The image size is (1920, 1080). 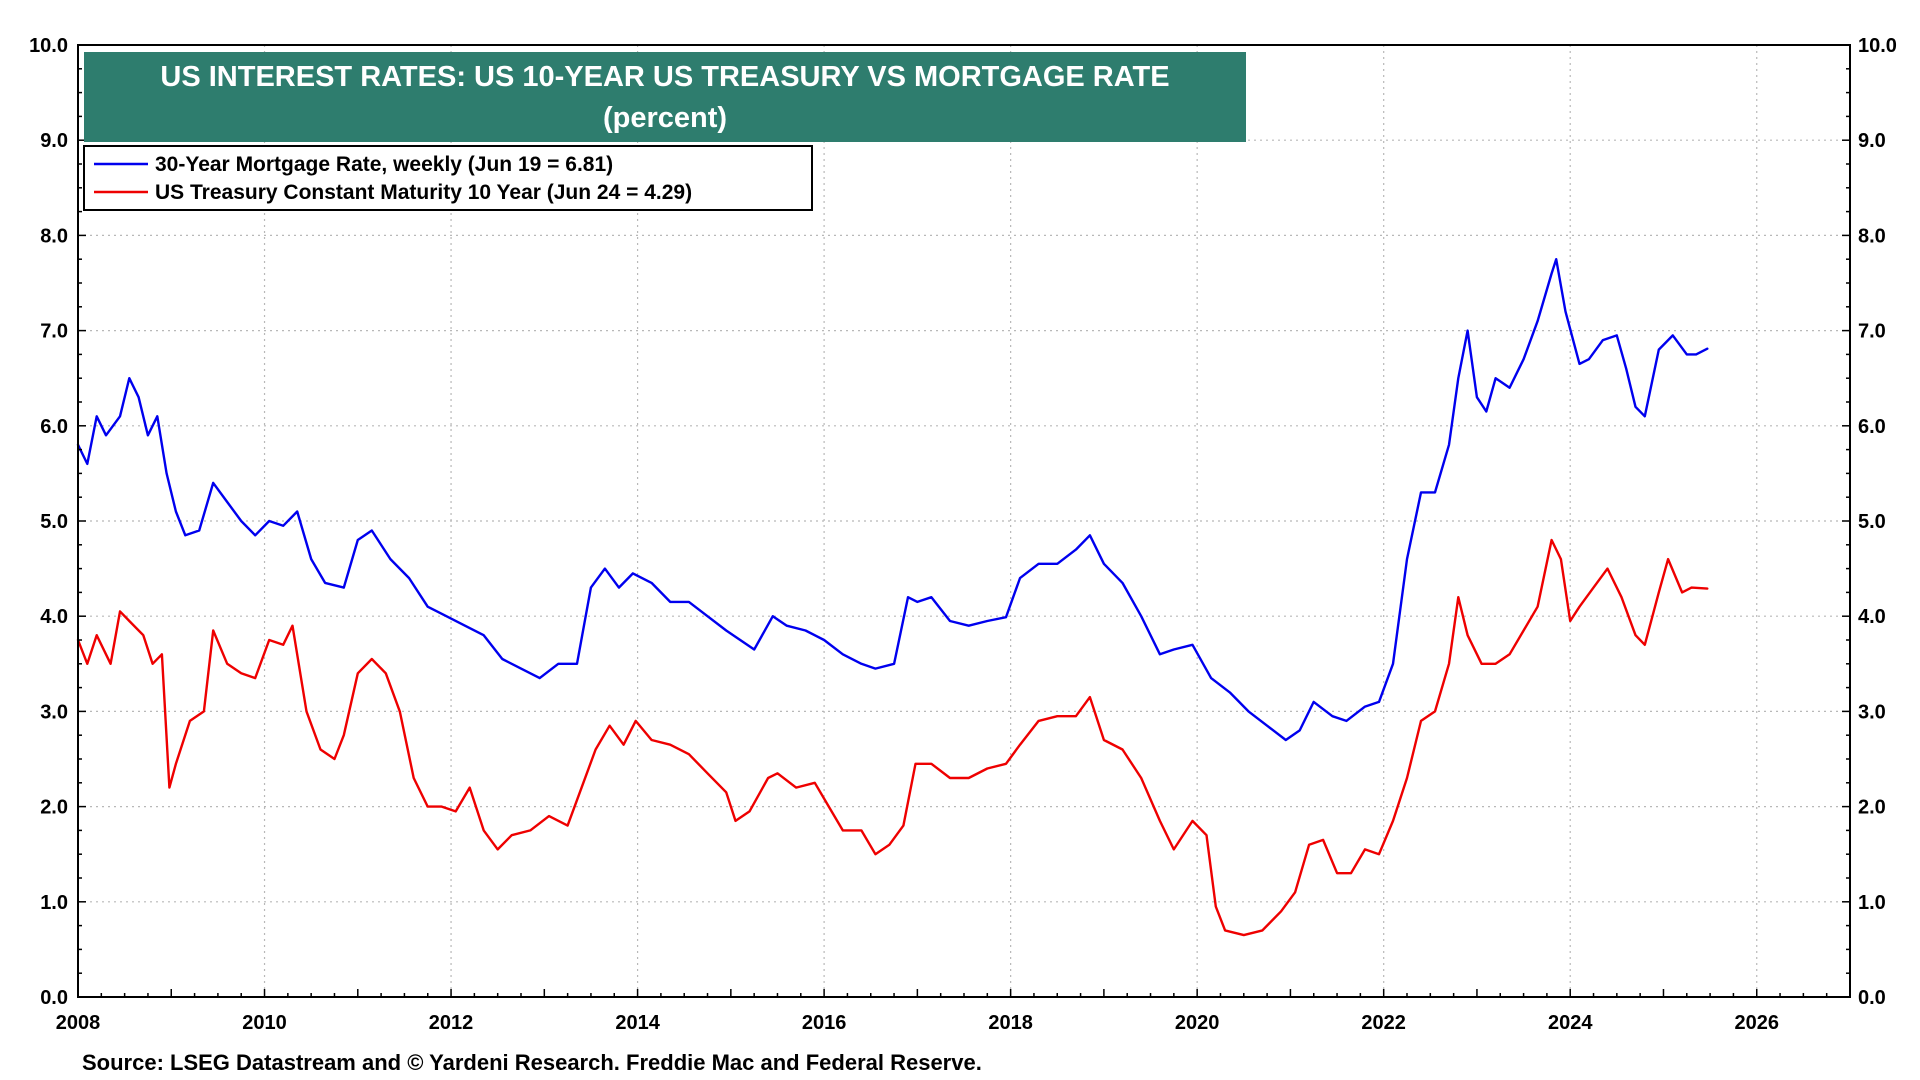 I want to click on y-tick-right-4: 4.0, so click(x=1872, y=617).